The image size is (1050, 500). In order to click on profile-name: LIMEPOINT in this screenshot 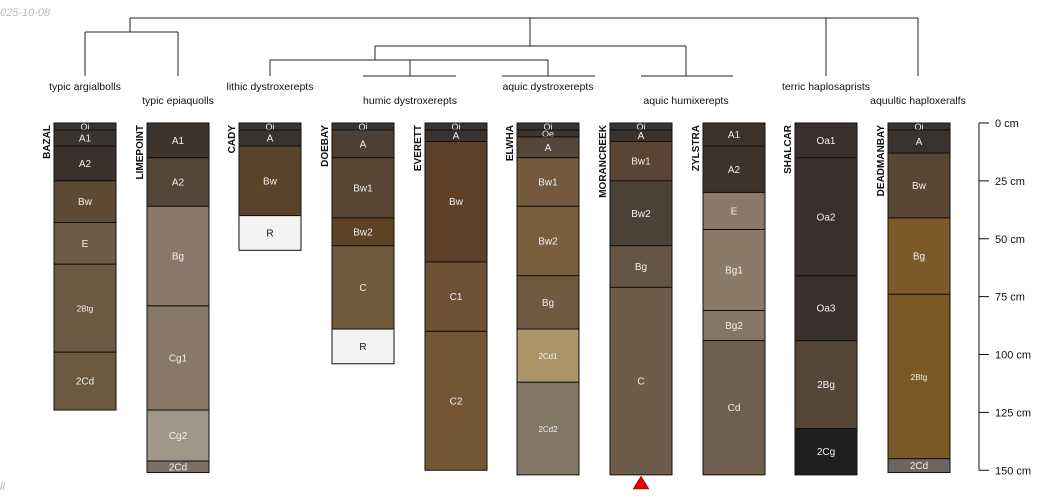, I will do `click(140, 152)`.